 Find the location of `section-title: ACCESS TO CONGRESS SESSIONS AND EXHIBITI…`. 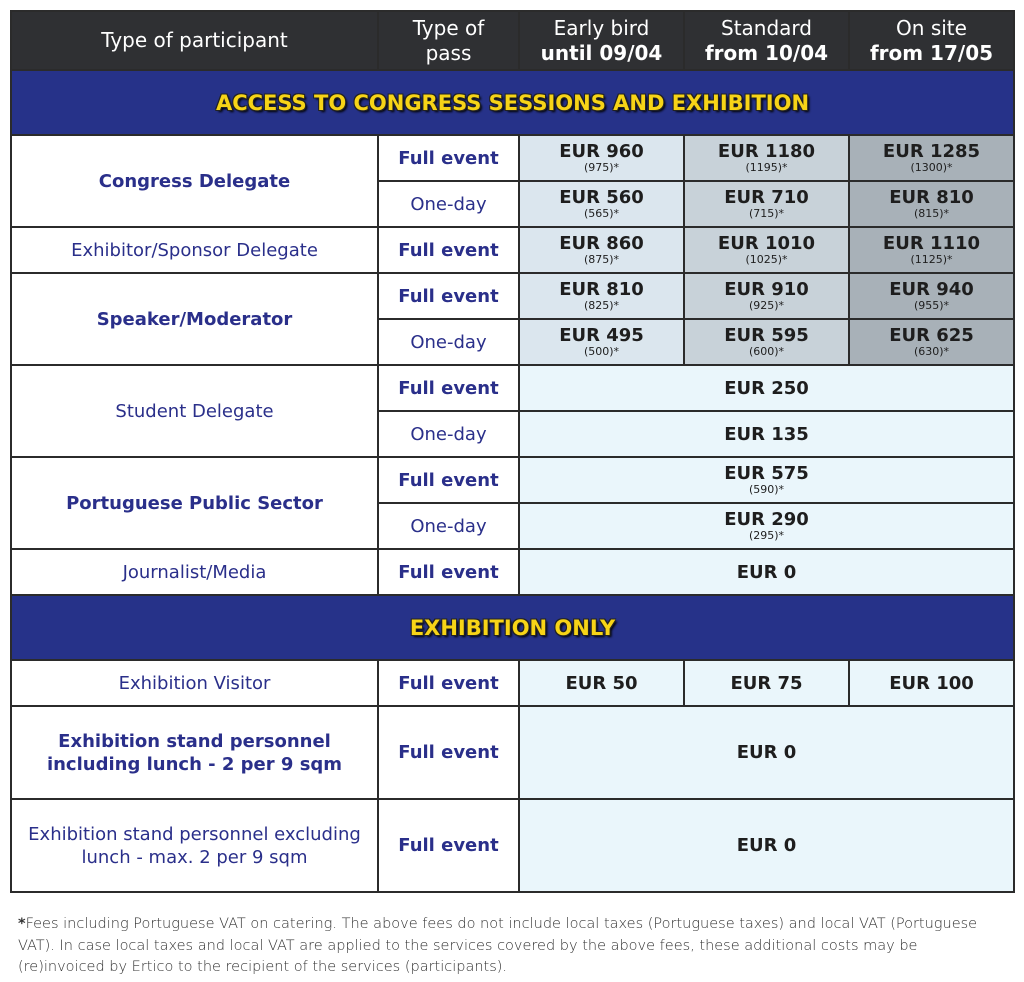

section-title: ACCESS TO CONGRESS SESSIONS AND EXHIBITI… is located at coordinates (512, 102).